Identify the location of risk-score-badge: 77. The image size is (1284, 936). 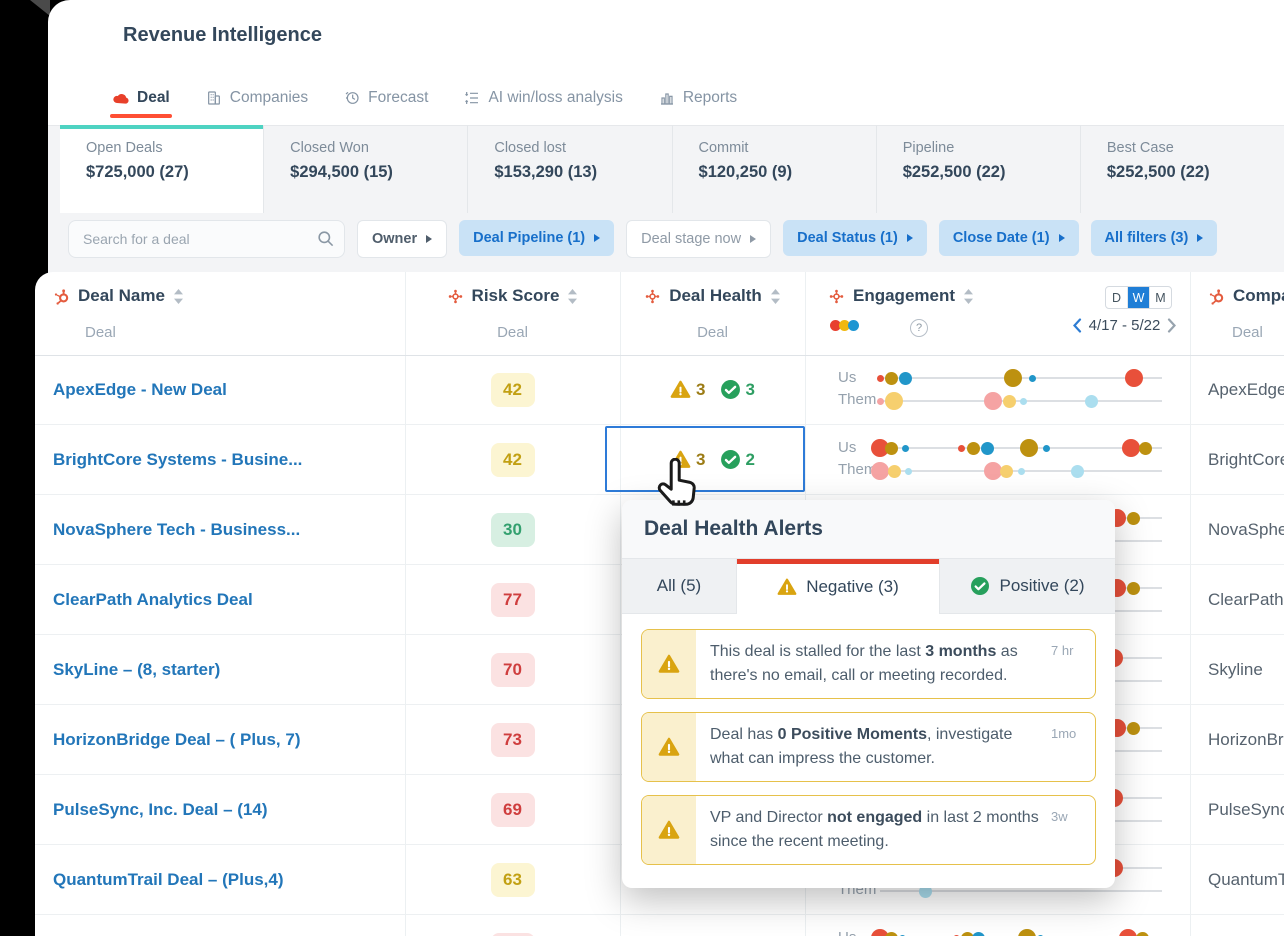
(512, 599).